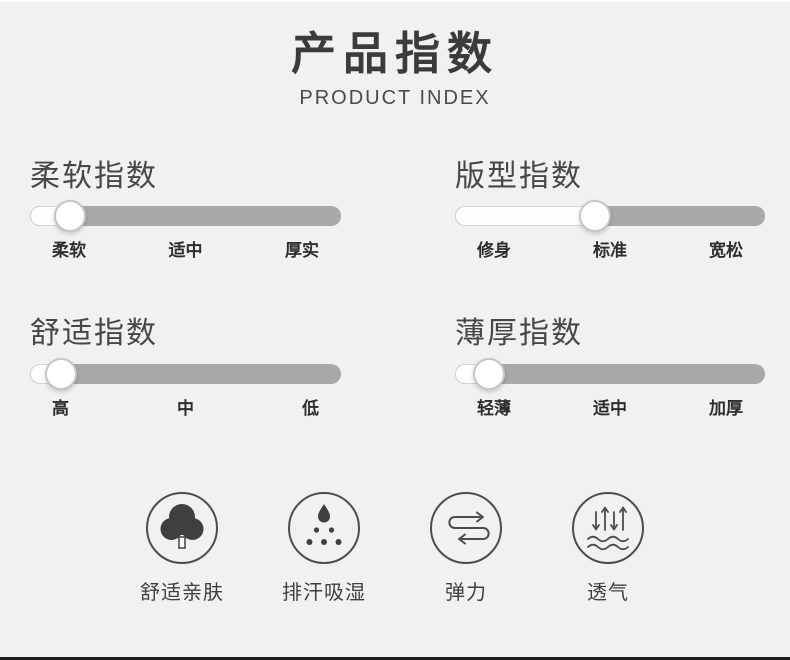 The image size is (790, 660). I want to click on slider-title: 柔软指数, so click(94, 176).